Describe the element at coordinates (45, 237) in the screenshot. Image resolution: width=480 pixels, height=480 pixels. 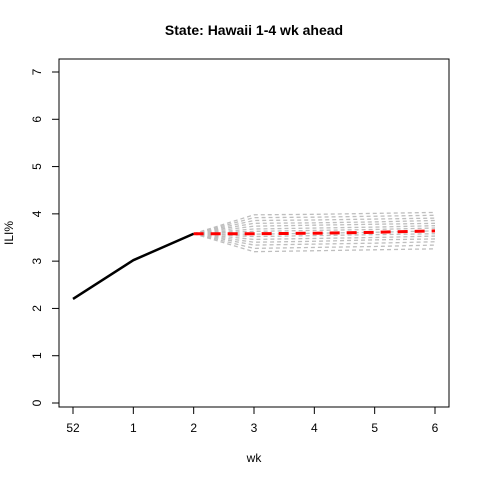
I see `y-axis: 0 1 2 3 4 5 6 7` at that location.